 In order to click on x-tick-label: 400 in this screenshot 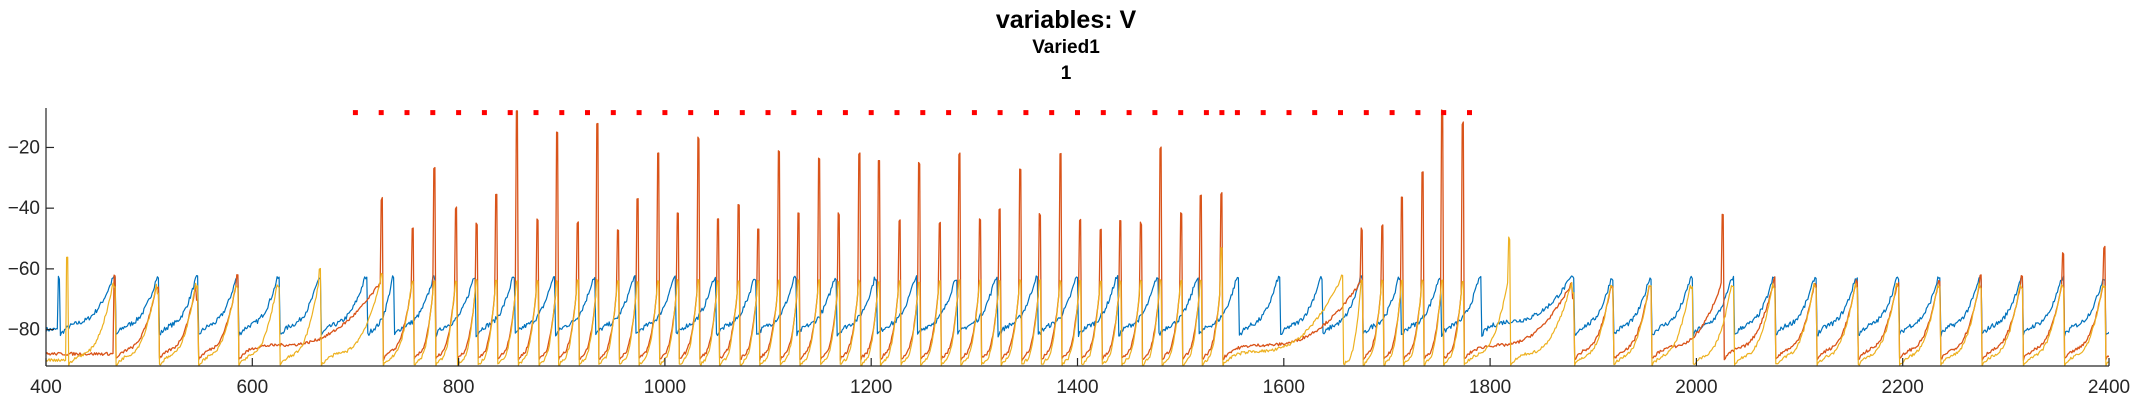, I will do `click(46, 387)`.